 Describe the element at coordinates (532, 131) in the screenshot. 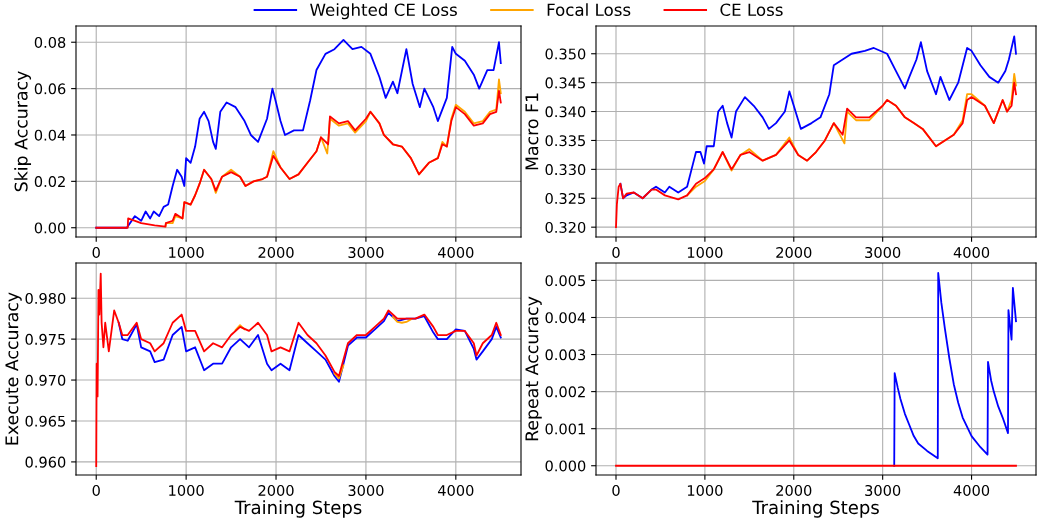

I see `y-axis-title: Macro F1` at that location.